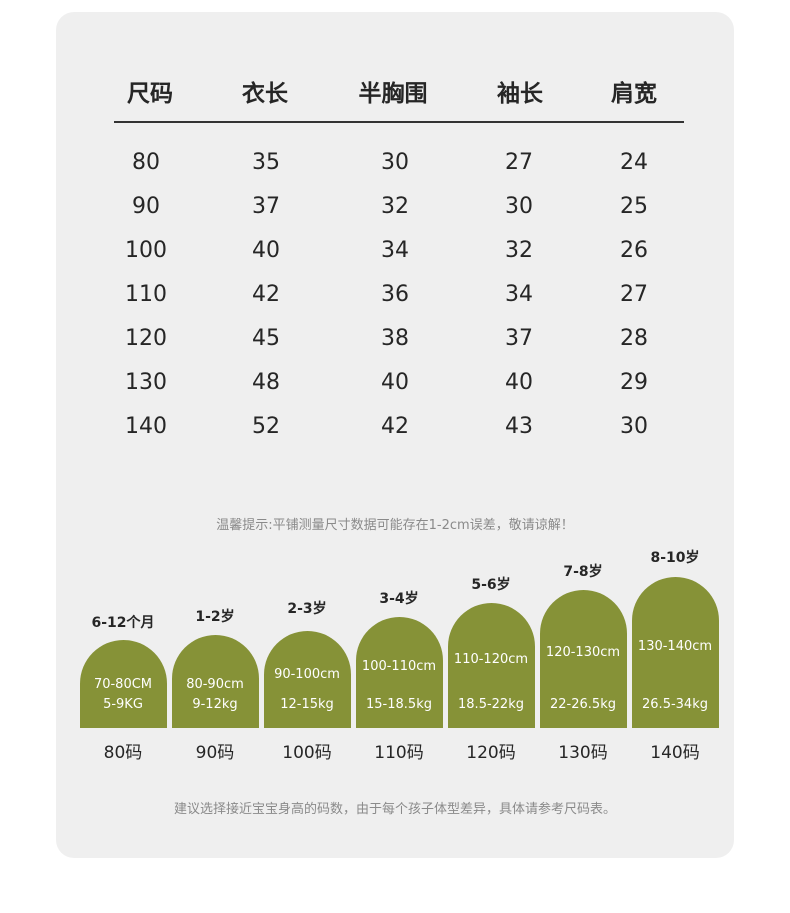  What do you see at coordinates (491, 585) in the screenshot?
I see `age-label: 5-6岁` at bounding box center [491, 585].